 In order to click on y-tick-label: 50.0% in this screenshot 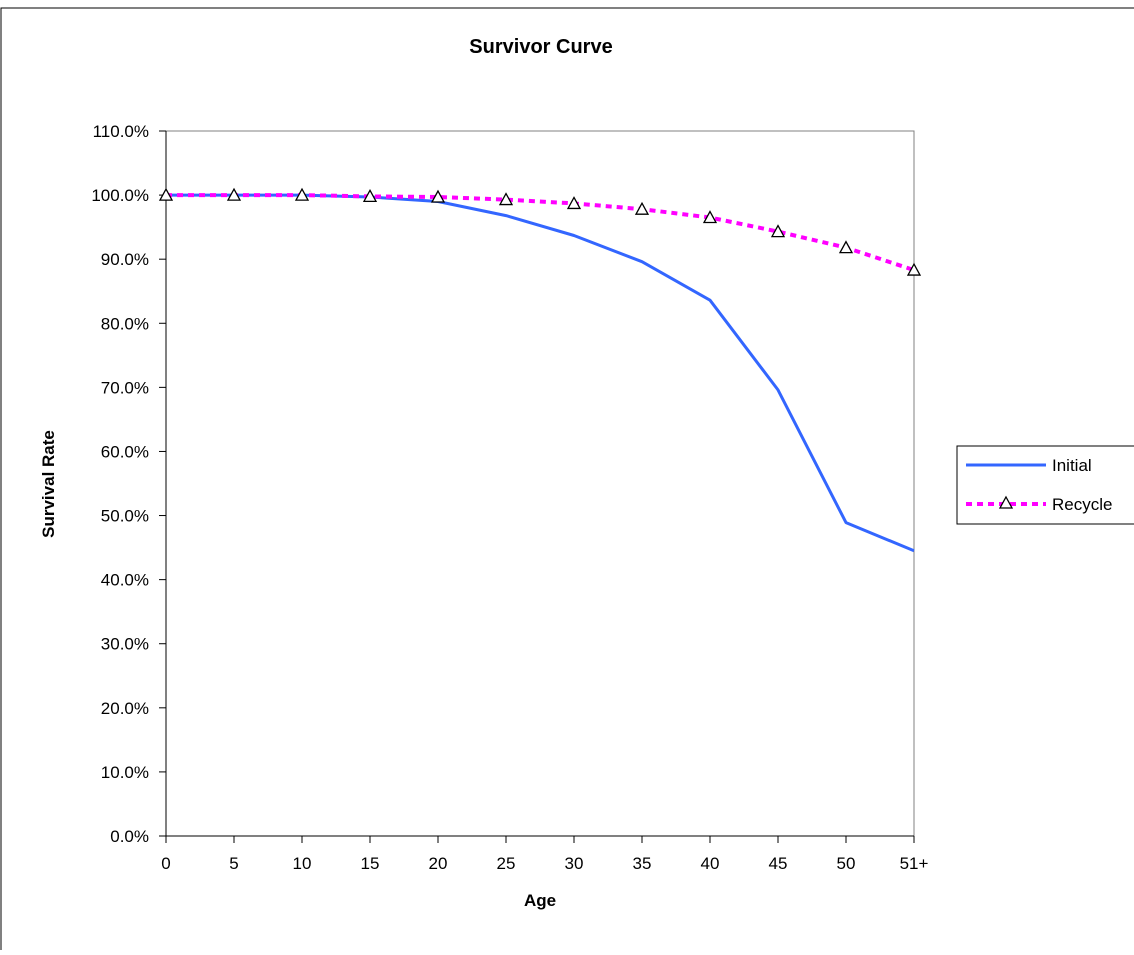, I will do `click(125, 516)`.